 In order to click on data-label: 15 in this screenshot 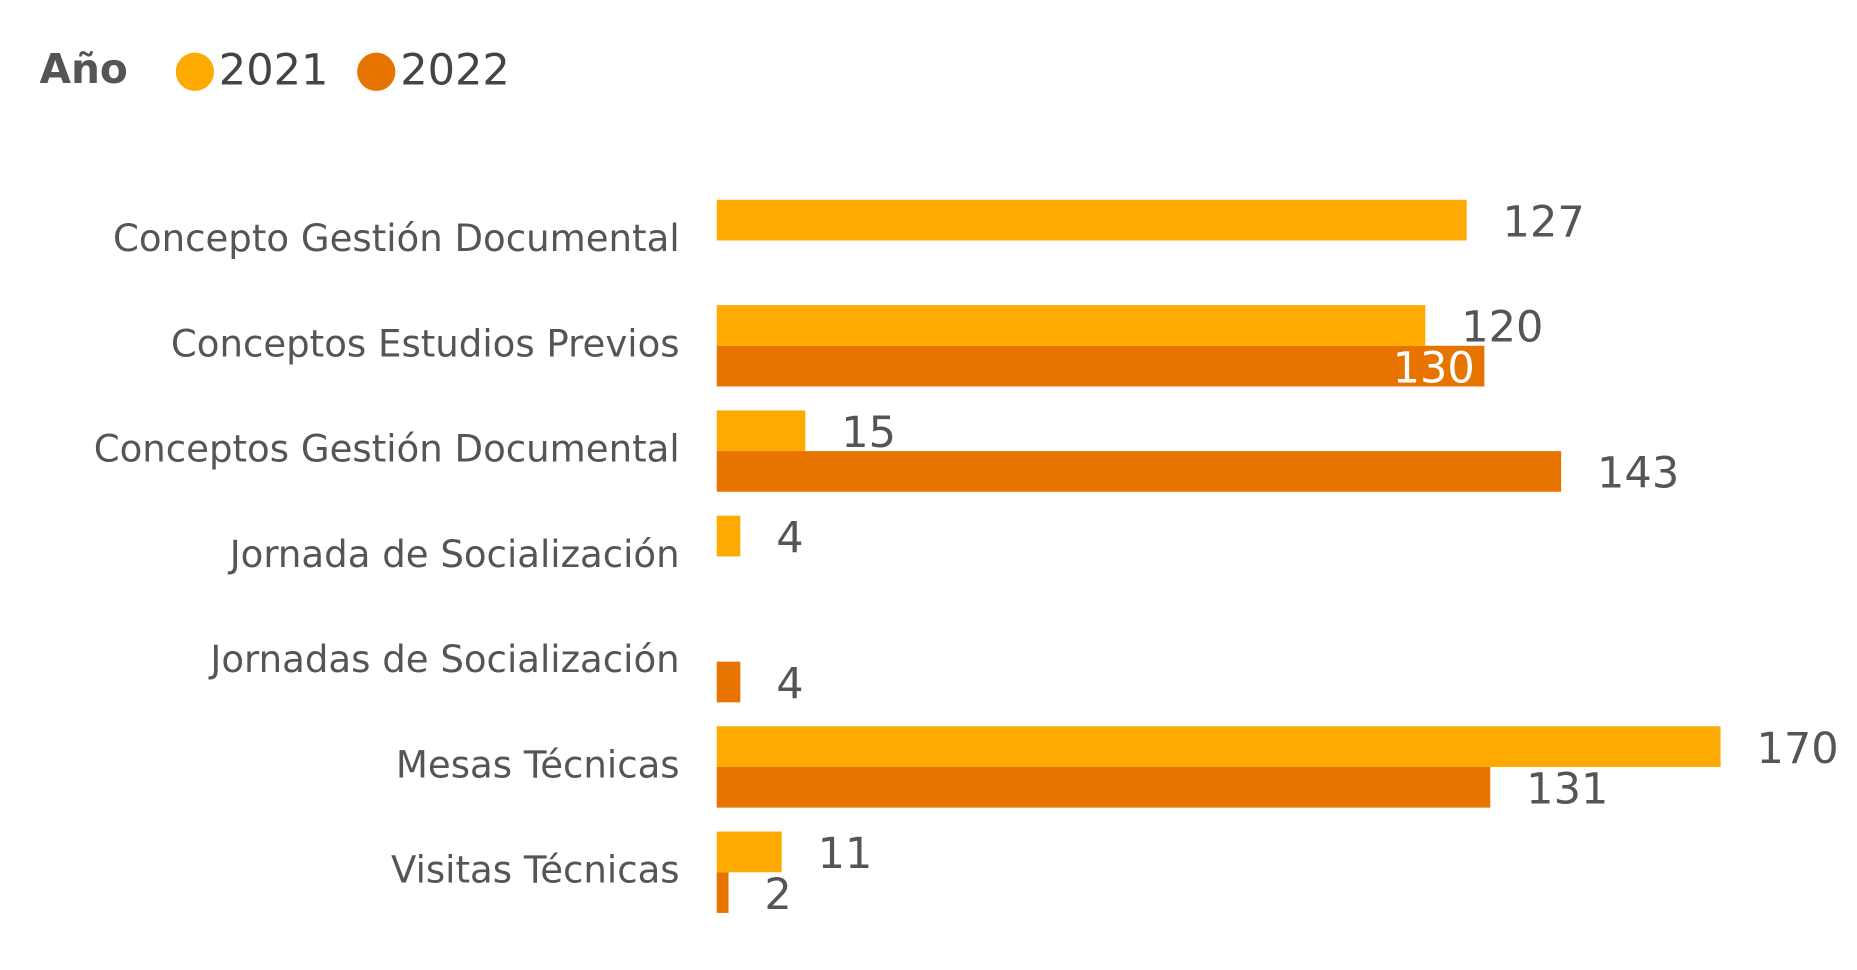, I will do `click(868, 433)`.